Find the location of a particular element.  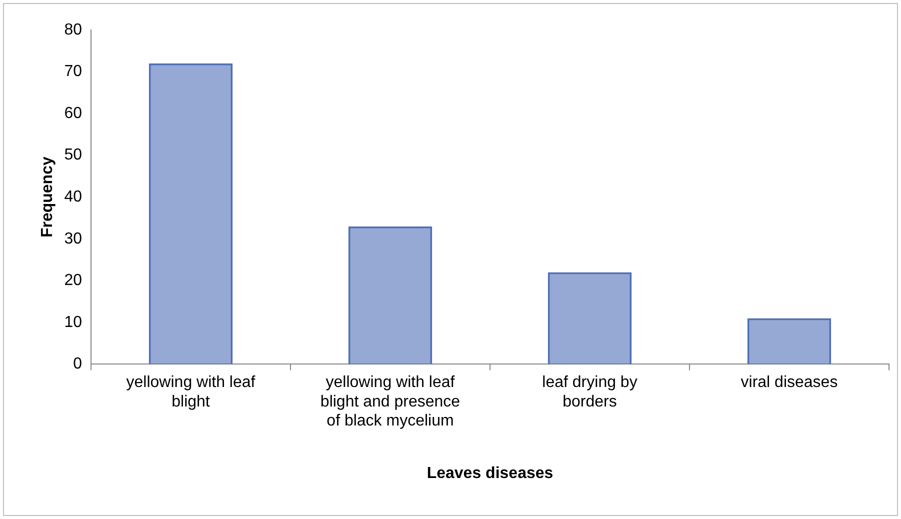

y-tick-label: 70 is located at coordinates (73, 71).